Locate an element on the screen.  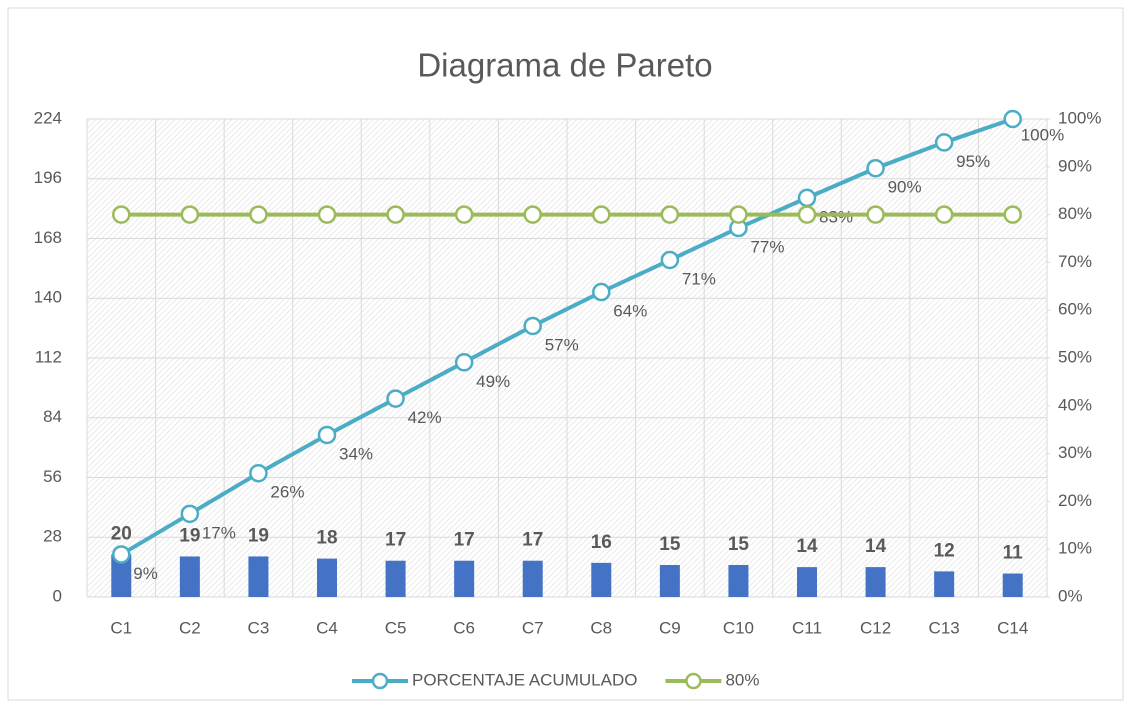
y-tick-label: 84 is located at coordinates (52, 416).